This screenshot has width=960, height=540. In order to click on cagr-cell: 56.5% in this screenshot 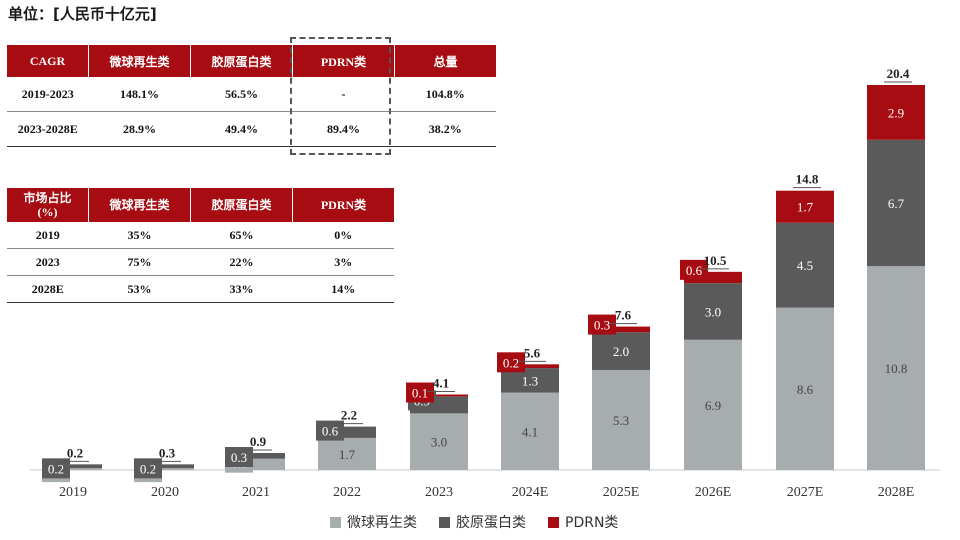, I will do `click(241, 94)`.